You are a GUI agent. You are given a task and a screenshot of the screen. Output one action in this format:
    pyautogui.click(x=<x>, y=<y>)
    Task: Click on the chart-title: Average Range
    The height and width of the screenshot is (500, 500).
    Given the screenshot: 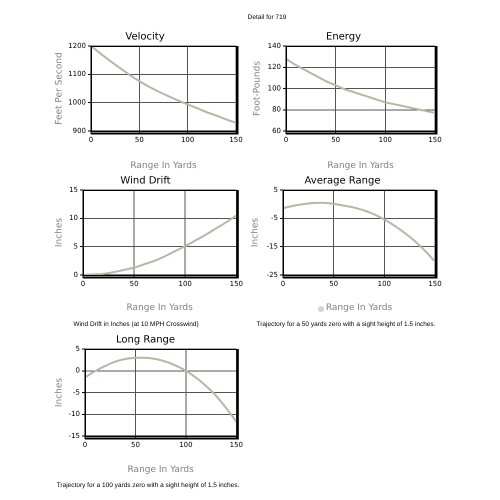 What is the action you would take?
    pyautogui.click(x=342, y=181)
    